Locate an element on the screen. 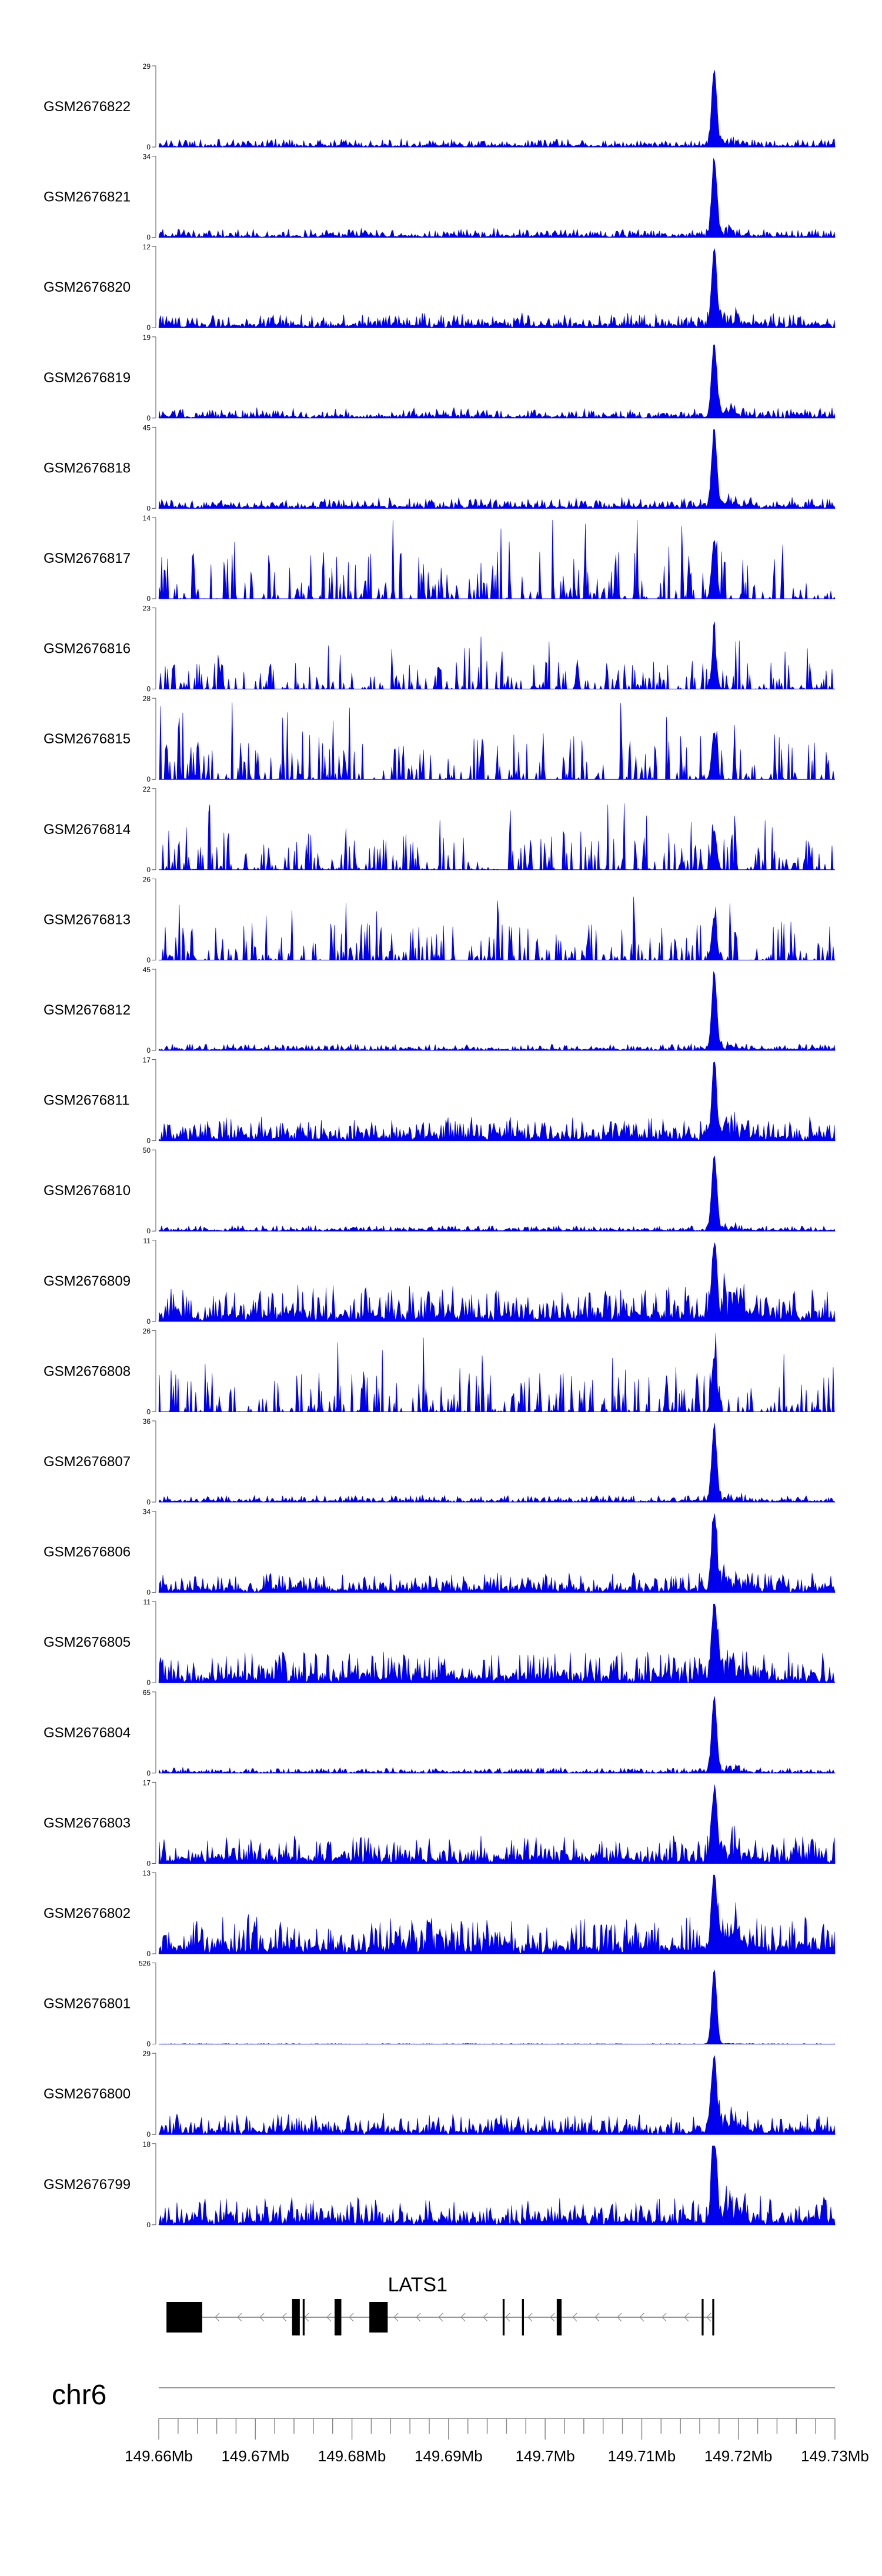 The image size is (882, 2576). track-label: GSM2676807 is located at coordinates (87, 1462).